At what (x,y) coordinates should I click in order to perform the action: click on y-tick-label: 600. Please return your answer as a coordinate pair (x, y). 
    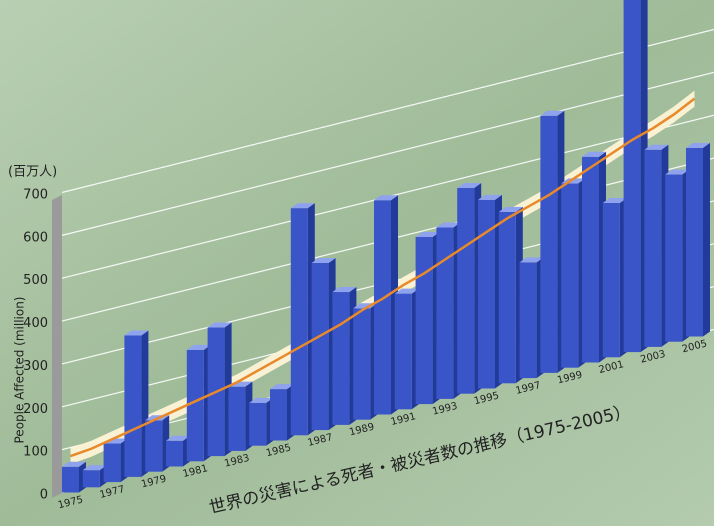
    Looking at the image, I should click on (35, 237).